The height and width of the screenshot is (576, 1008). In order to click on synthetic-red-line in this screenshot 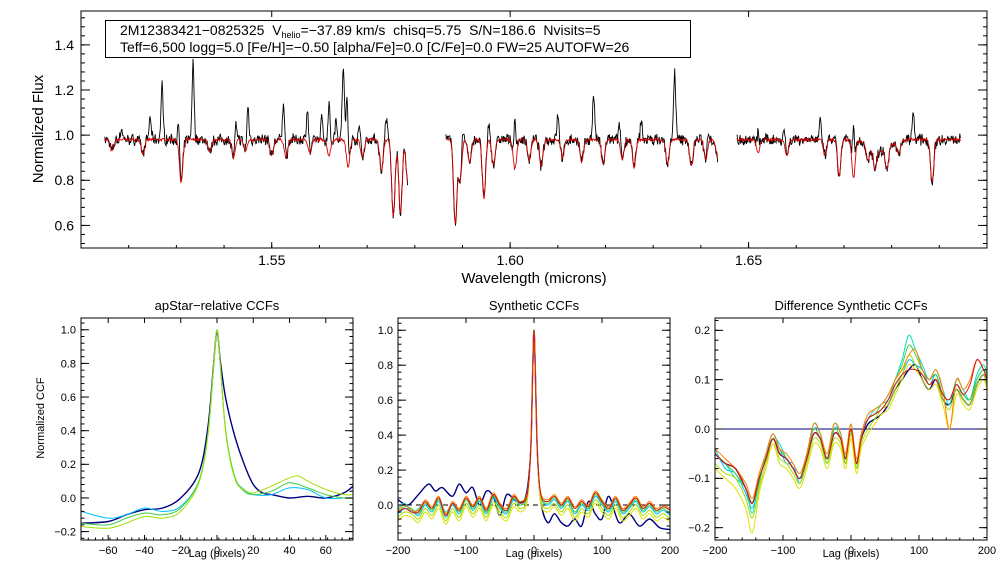, I will do `click(534, 422)`.